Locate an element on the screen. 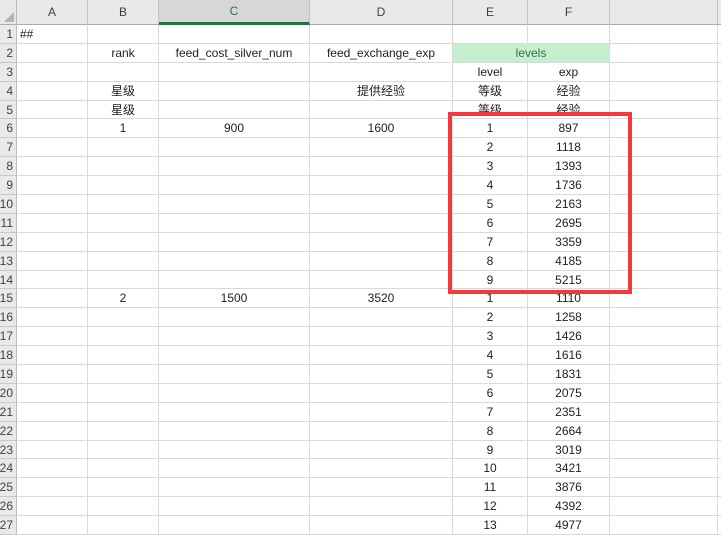 This screenshot has height=535, width=721. cell-g8 is located at coordinates (664, 167).